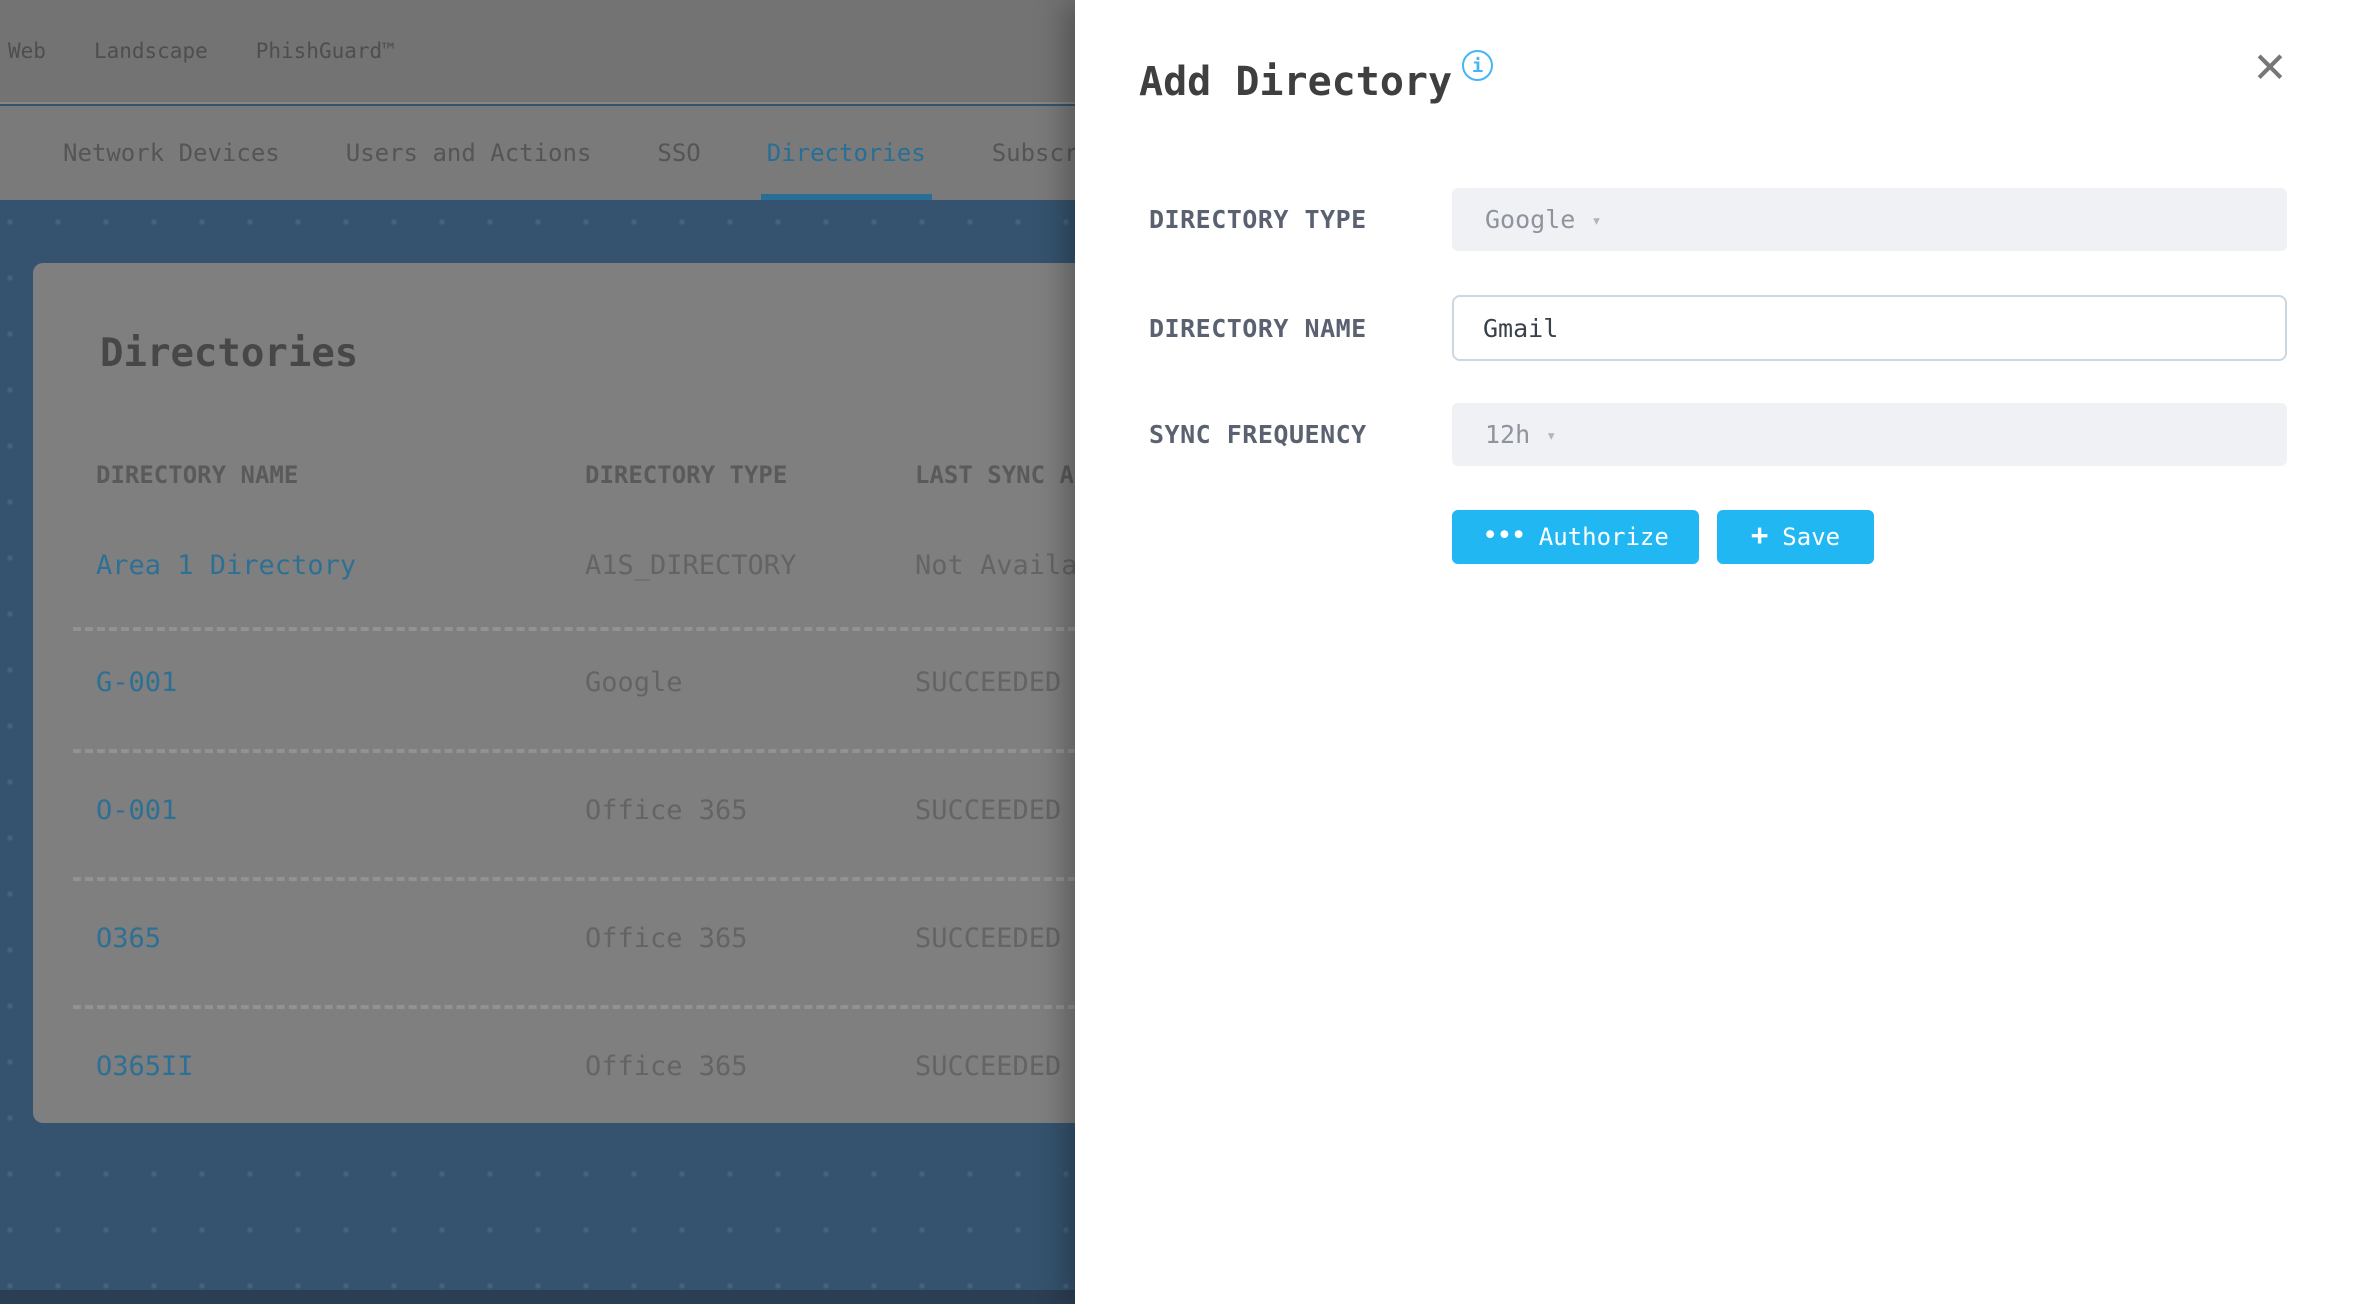 The image size is (2356, 1304). Describe the element at coordinates (229, 353) in the screenshot. I see `panel-title: Directories` at that location.